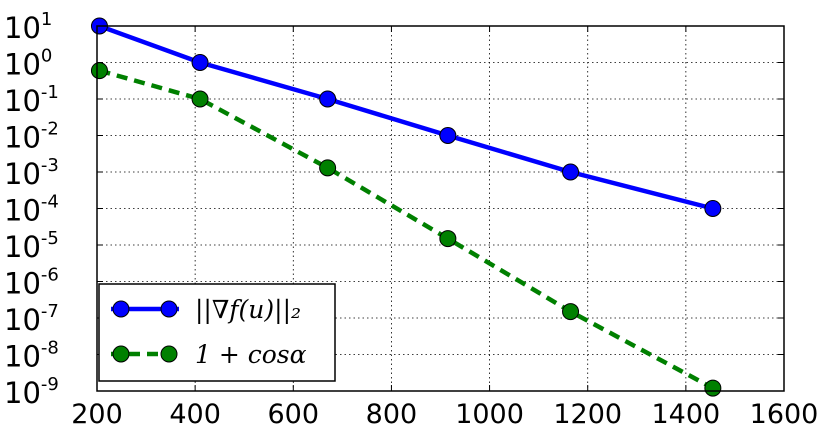 The image size is (831, 432). Describe the element at coordinates (50, 275) in the screenshot. I see `y-tick-exponent: -6` at that location.